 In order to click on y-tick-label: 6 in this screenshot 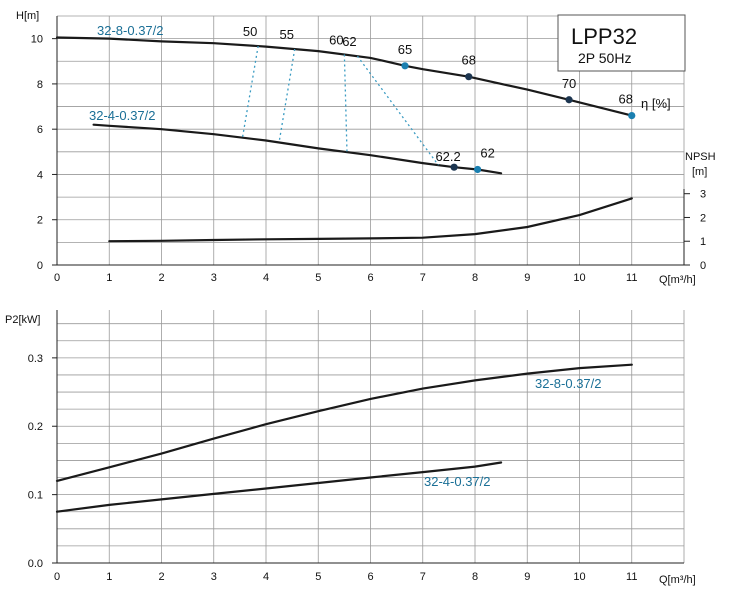, I will do `click(40, 130)`.